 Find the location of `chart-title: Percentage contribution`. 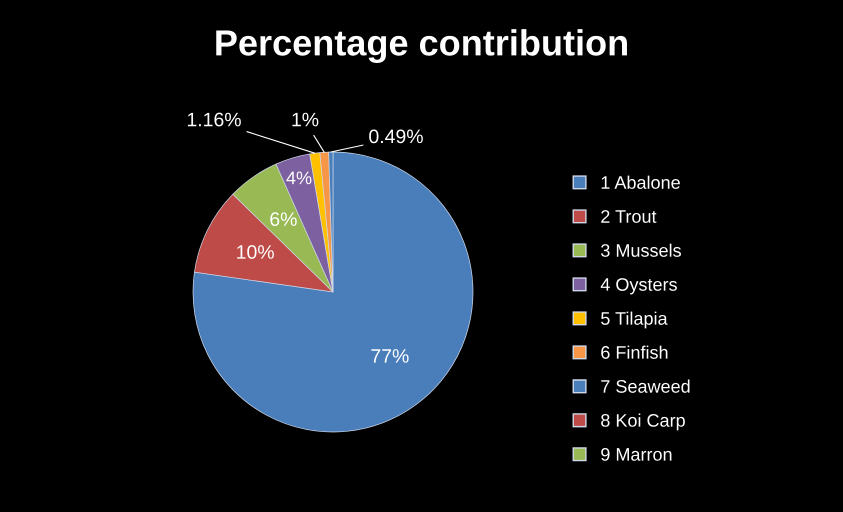

chart-title: Percentage contribution is located at coordinates (421, 46).